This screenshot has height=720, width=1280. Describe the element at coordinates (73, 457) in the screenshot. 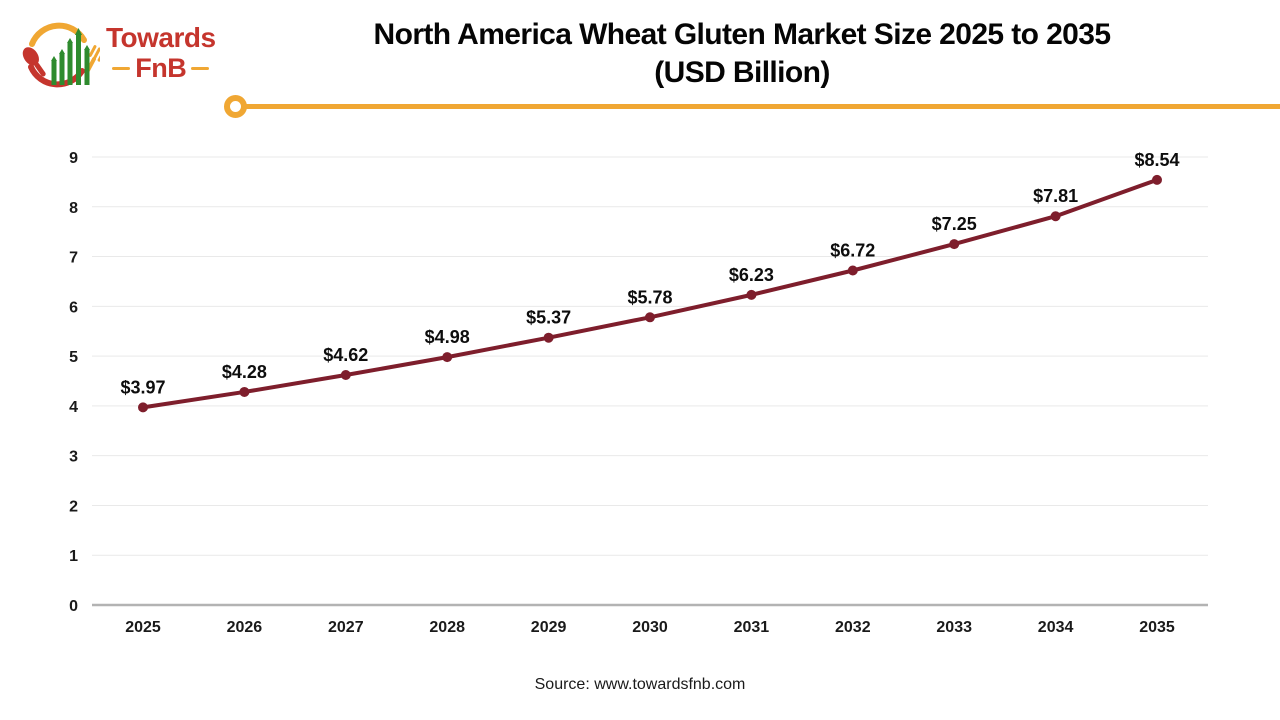

I see `y-tick-label: 3` at that location.